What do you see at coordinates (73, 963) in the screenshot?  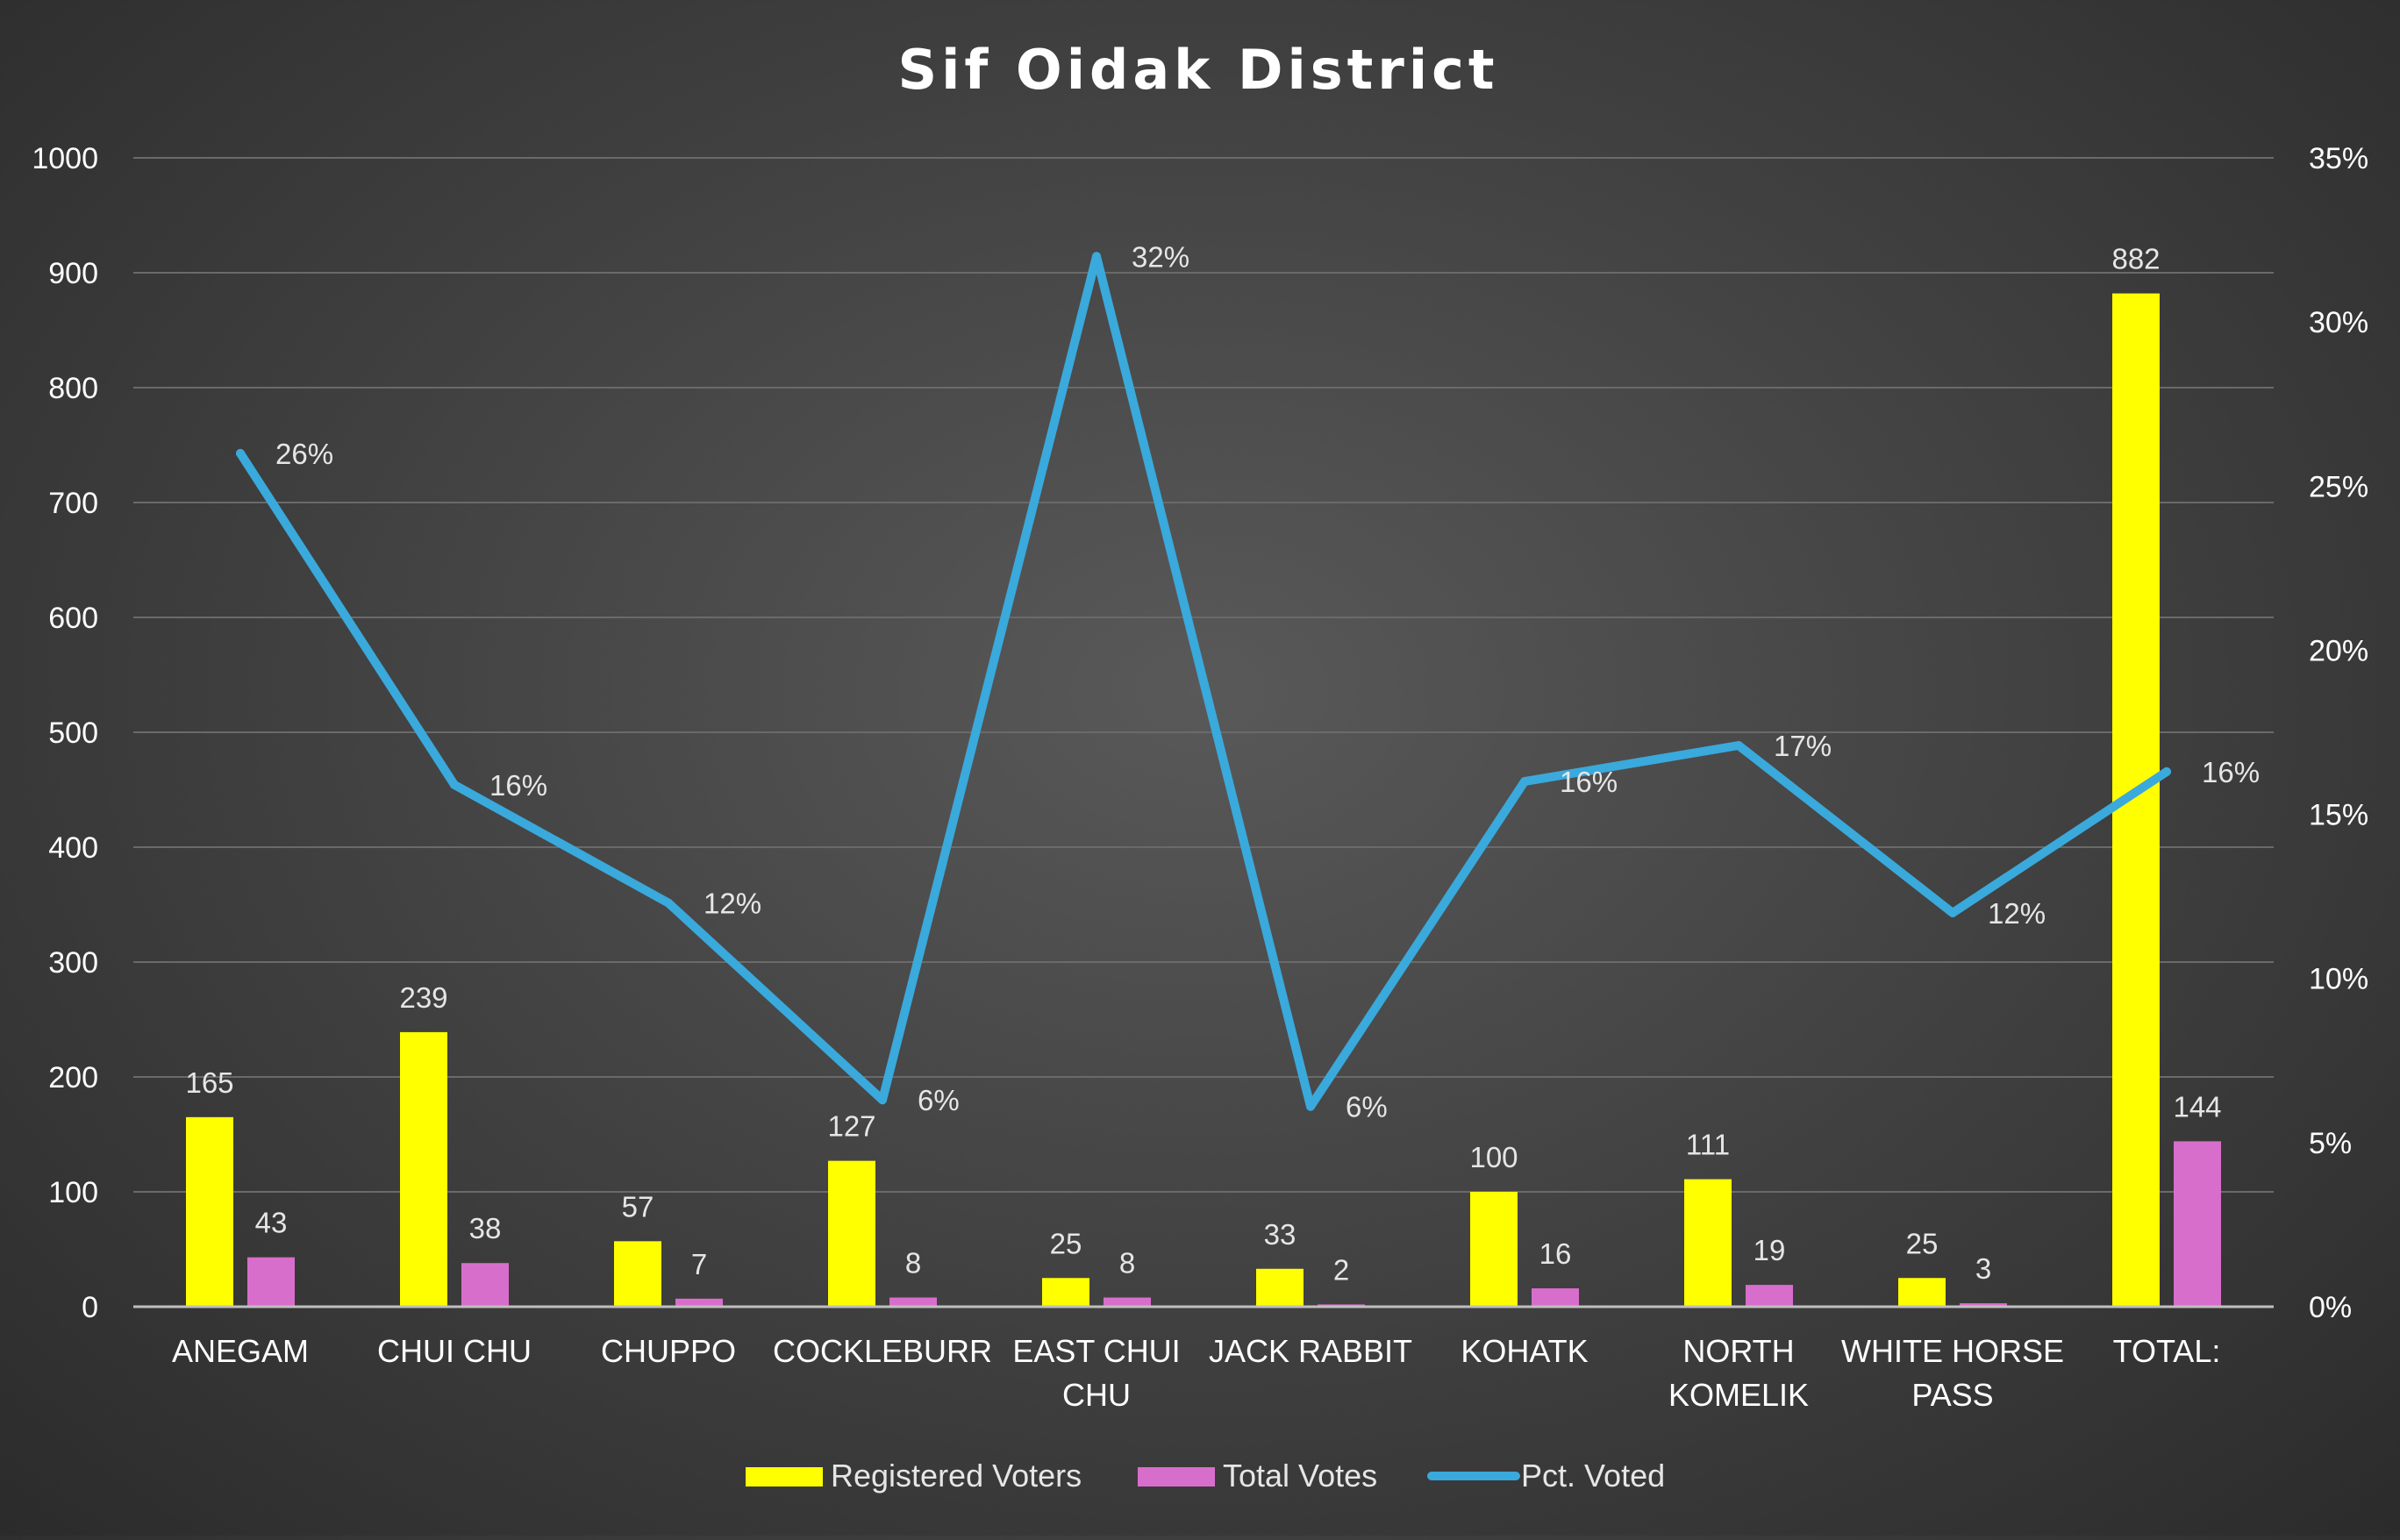 I see `left-tick-label: 300` at bounding box center [73, 963].